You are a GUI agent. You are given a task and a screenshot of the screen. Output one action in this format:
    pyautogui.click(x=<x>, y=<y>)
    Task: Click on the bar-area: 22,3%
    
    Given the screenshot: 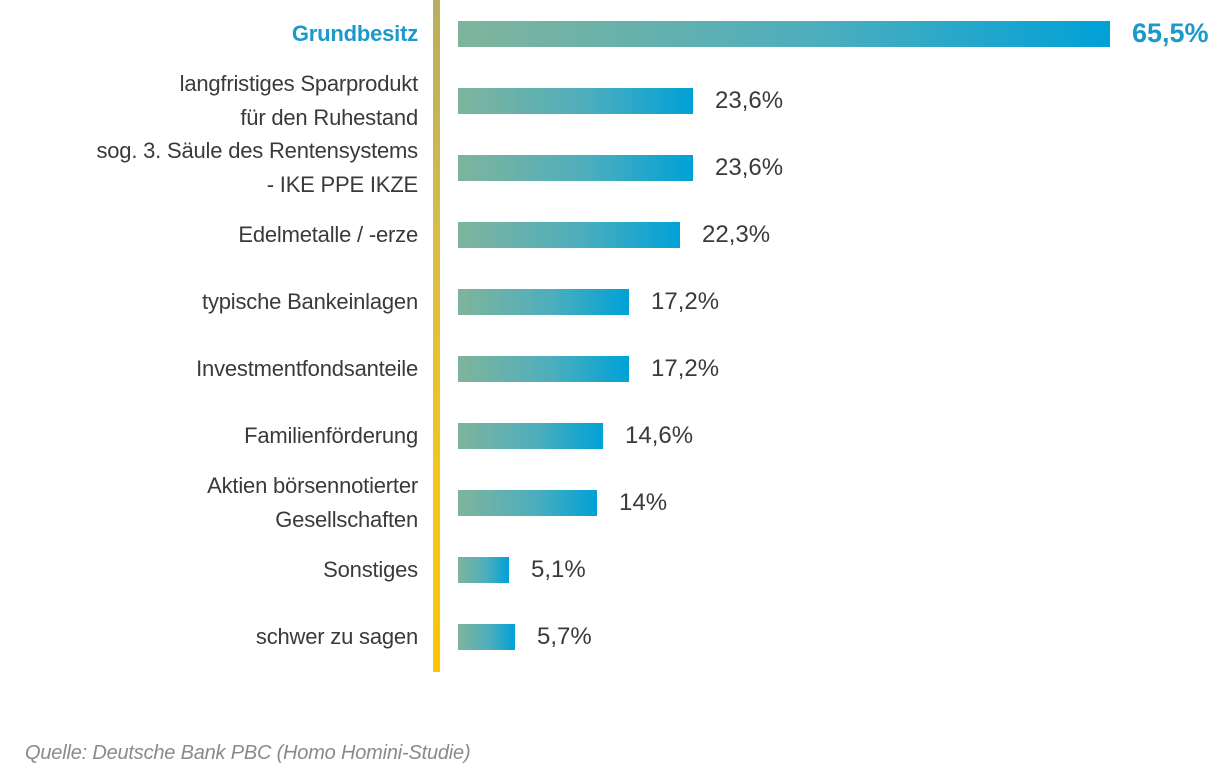 What is the action you would take?
    pyautogui.click(x=614, y=235)
    